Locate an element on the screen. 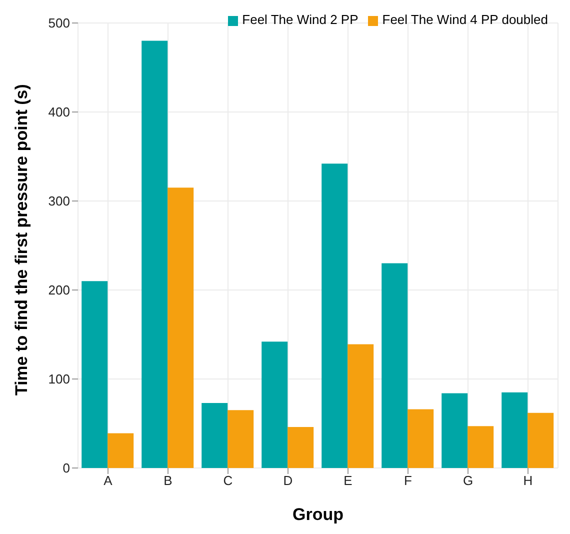  y-tick-label: 100 is located at coordinates (59, 379).